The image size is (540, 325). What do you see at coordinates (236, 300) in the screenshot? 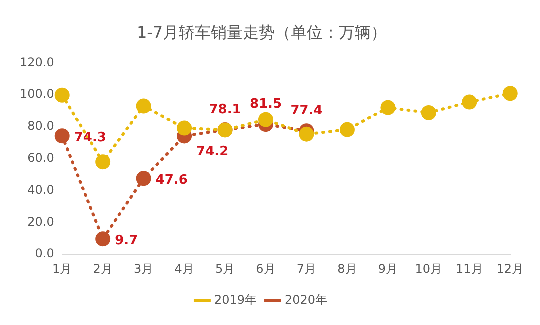
I see `legend-label: 2019年` at bounding box center [236, 300].